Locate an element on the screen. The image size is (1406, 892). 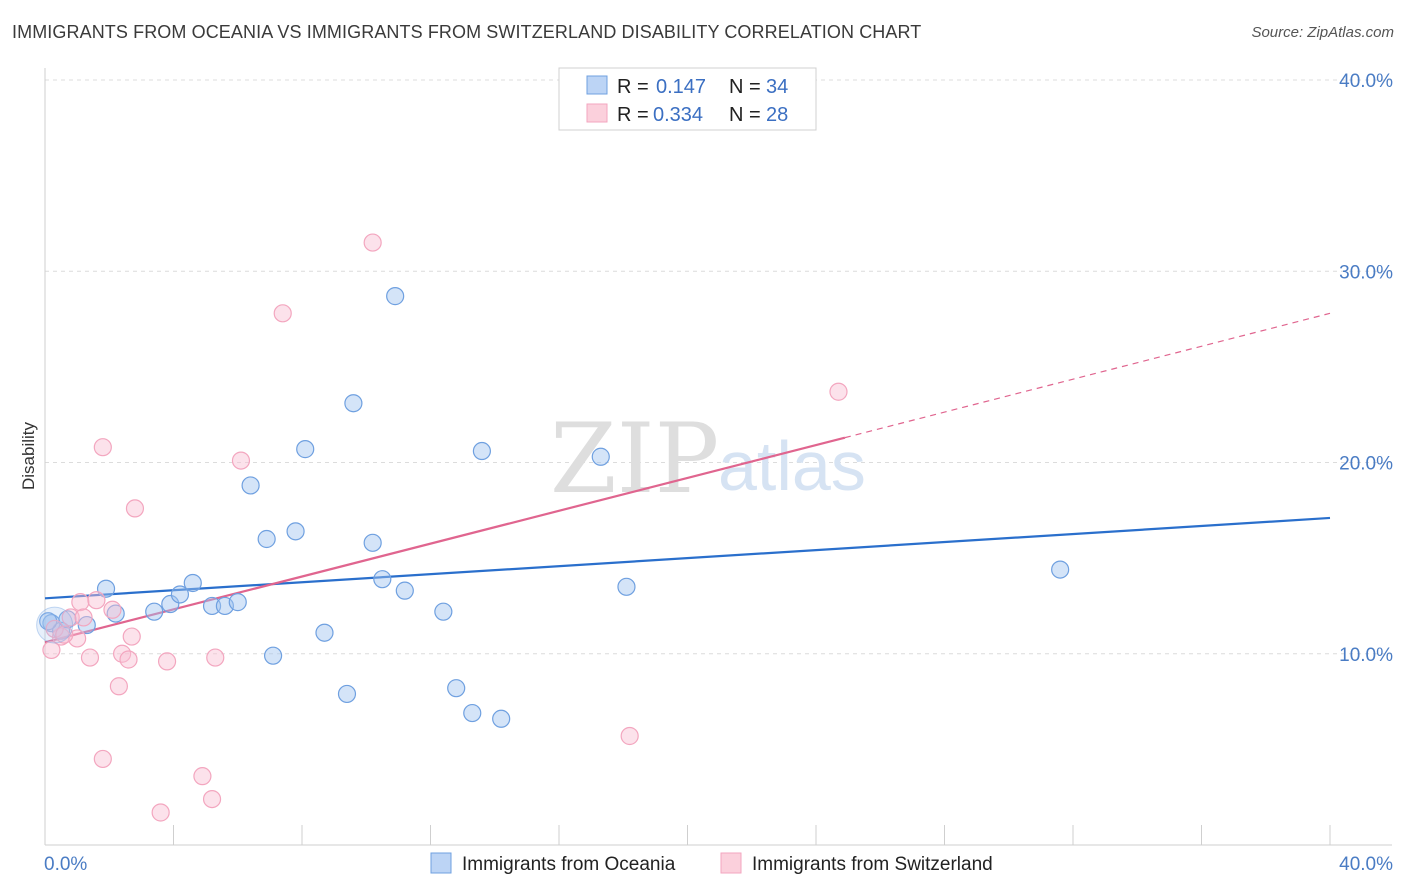
y-tick-labels: 10.0% 20.0% 30.0% 40.0% is located at coordinates (1366, 368).